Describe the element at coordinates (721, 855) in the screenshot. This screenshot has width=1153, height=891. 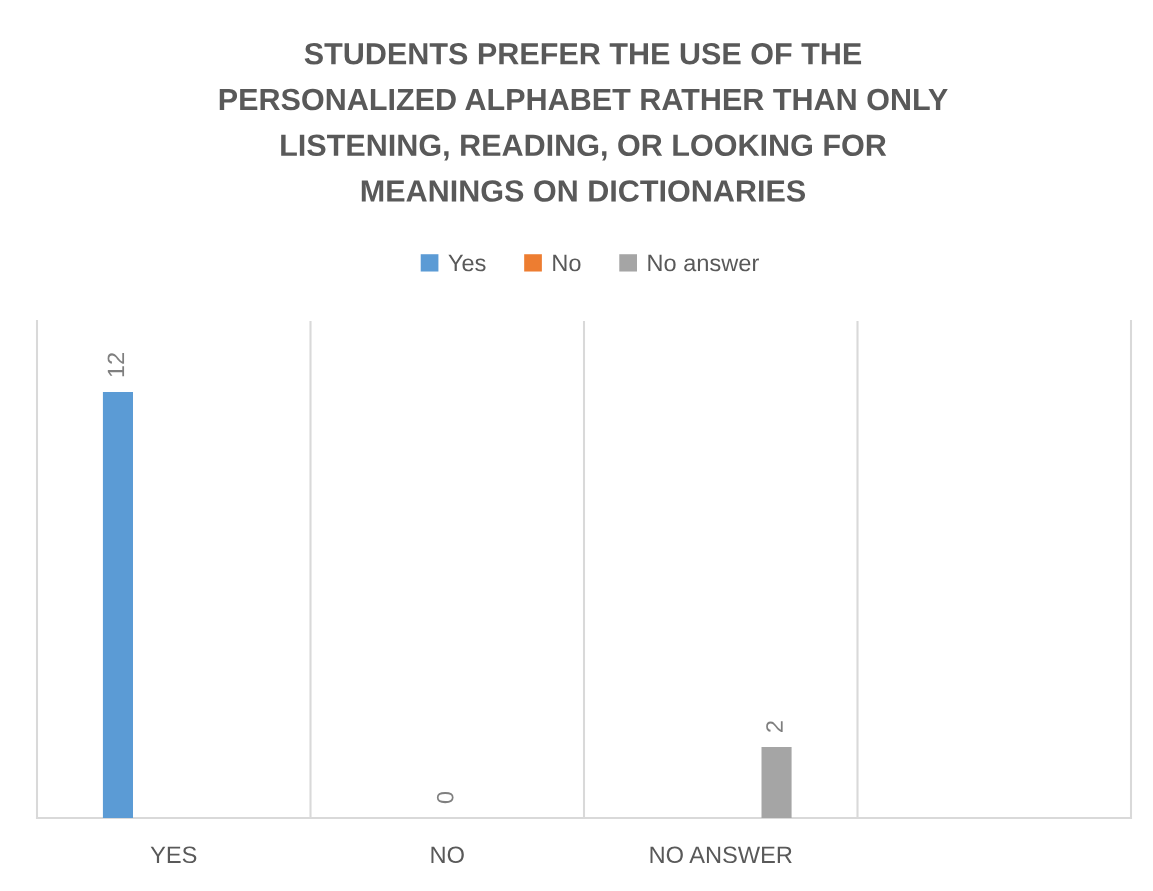
I see `x-tick-label: NO ANSWER` at that location.